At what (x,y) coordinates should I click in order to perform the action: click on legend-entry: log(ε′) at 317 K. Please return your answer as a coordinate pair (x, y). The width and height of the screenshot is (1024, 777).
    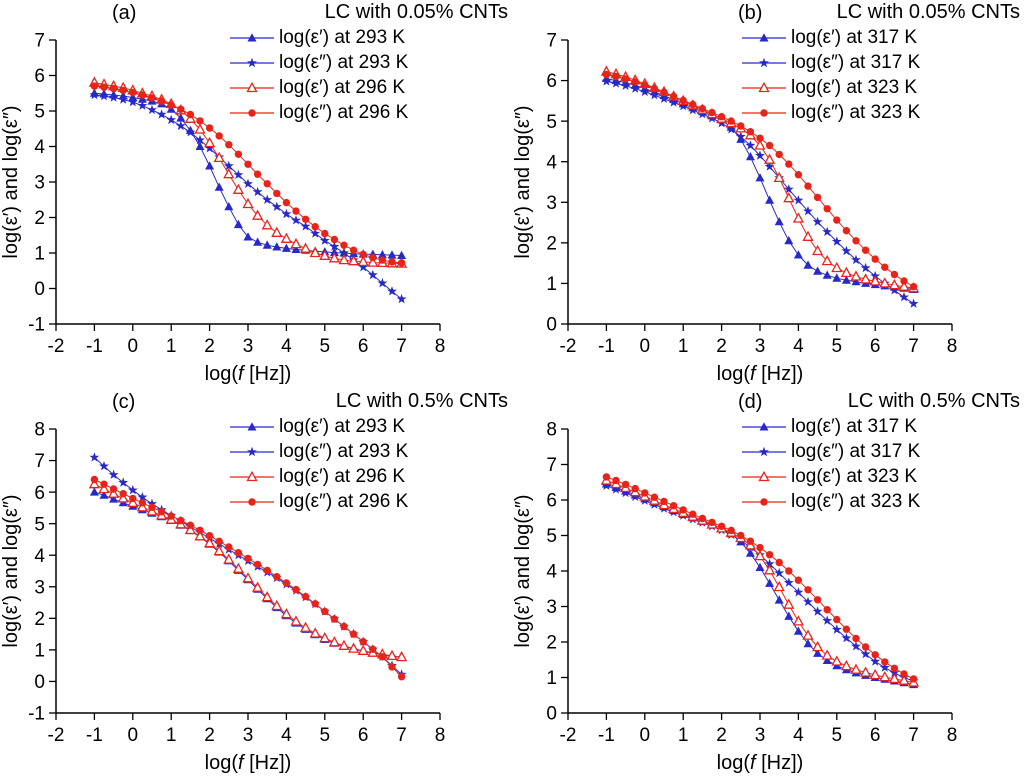
    Looking at the image, I should click on (880, 37).